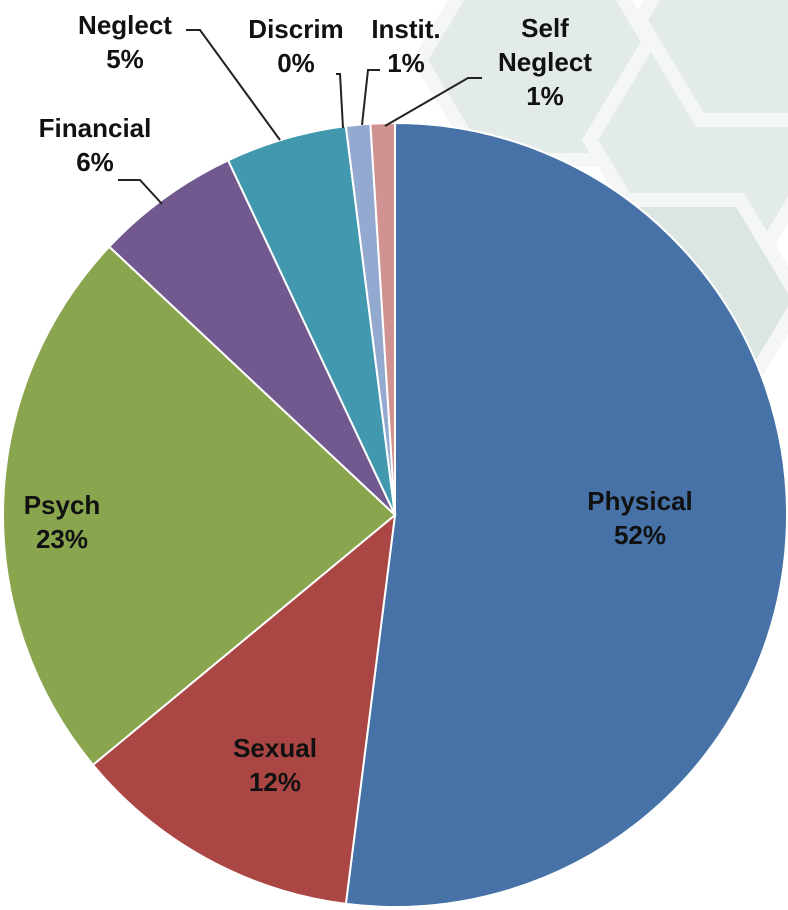 This screenshot has height=910, width=788. I want to click on category-label: Instit., so click(406, 29).